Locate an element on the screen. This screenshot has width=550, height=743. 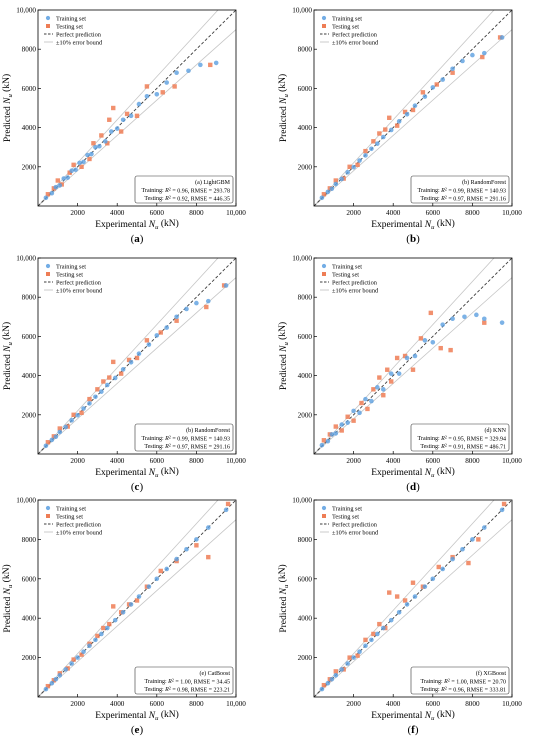
testing-metrics: Testing: R2 = 0.97, RMSE = 291.16 is located at coordinates (463, 199).